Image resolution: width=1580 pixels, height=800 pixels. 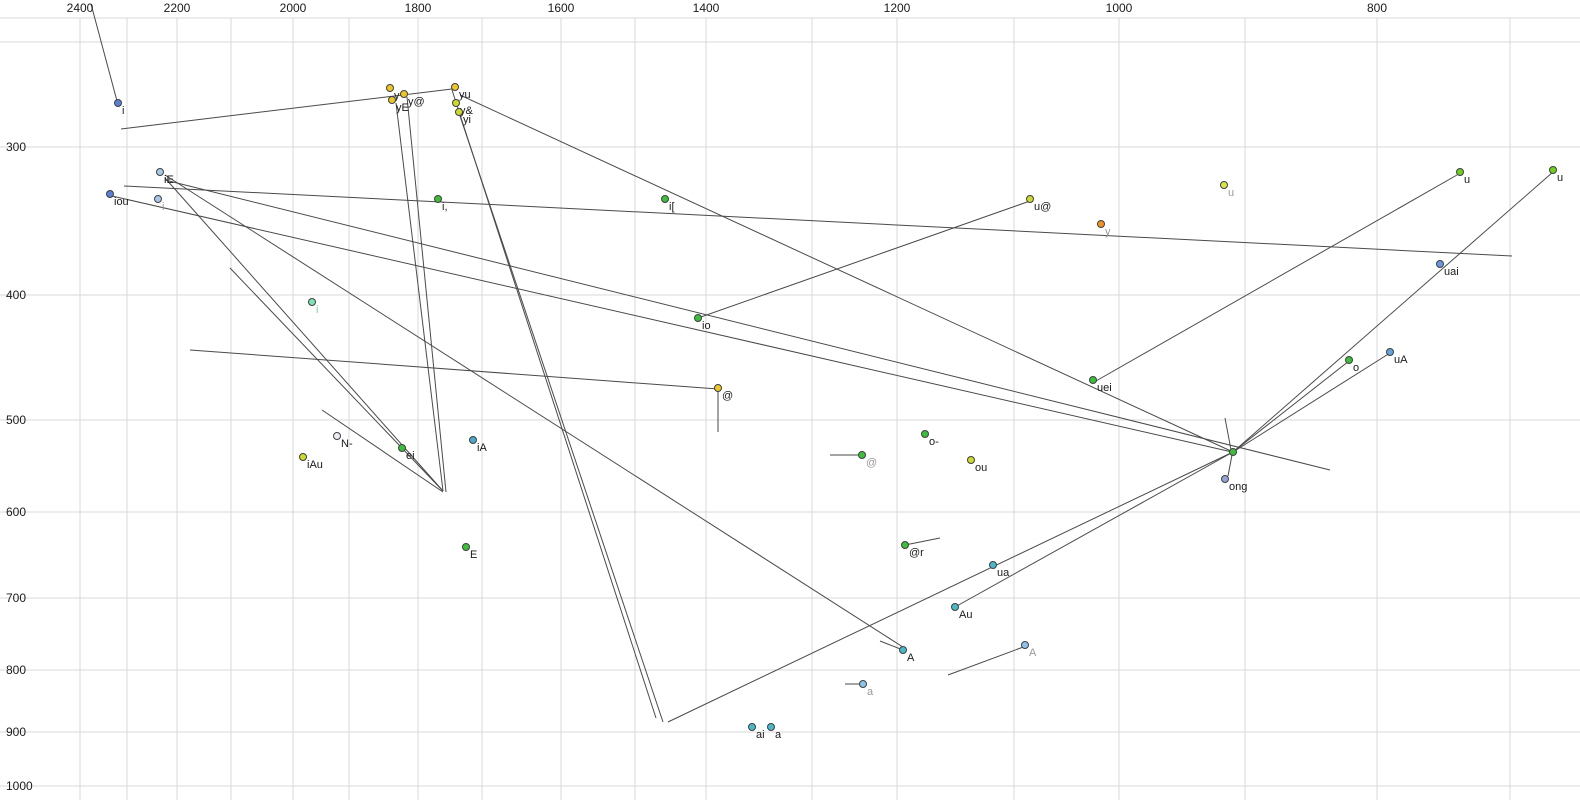 What do you see at coordinates (467, 120) in the screenshot?
I see `point-label: yi` at bounding box center [467, 120].